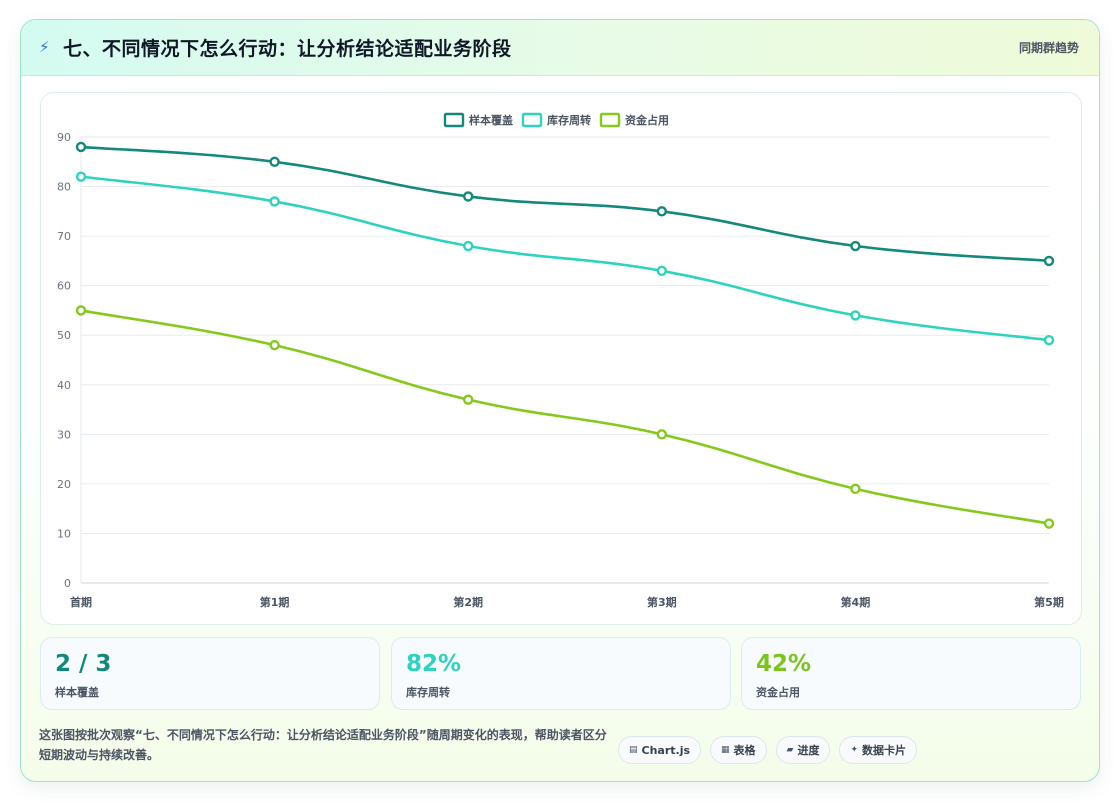 Image resolution: width=1120 pixels, height=804 pixels. What do you see at coordinates (64, 187) in the screenshot?
I see `y-tick-label: 80` at bounding box center [64, 187].